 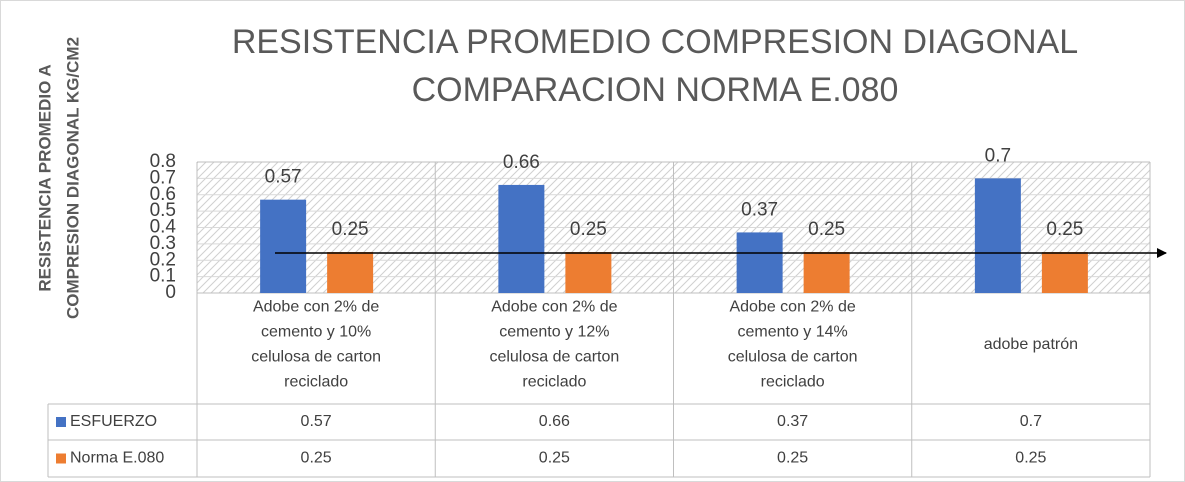 What do you see at coordinates (72, 178) in the screenshot?
I see `y-axis-label: COMPRESION DIAGONAL KG/CM2` at bounding box center [72, 178].